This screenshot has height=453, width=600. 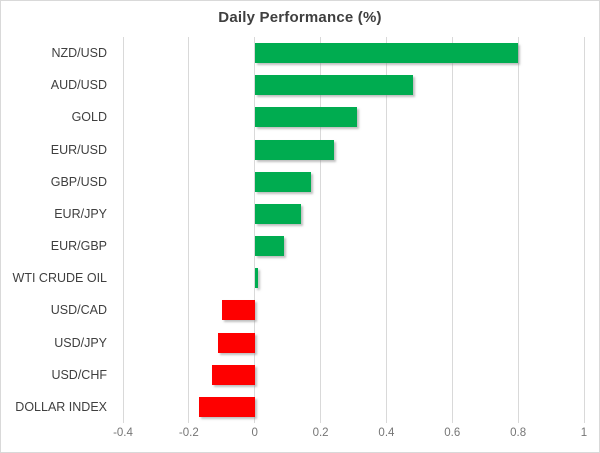 I want to click on category-label: USD/JPY, so click(x=80, y=342).